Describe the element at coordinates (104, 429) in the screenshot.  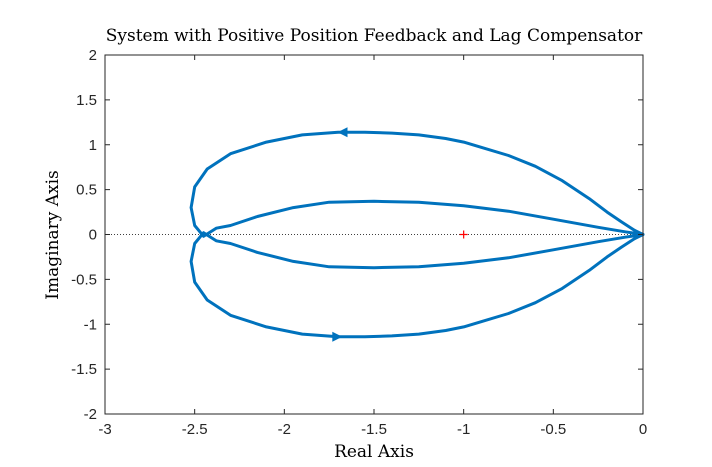
I see `x-tick-label: -3` at that location.